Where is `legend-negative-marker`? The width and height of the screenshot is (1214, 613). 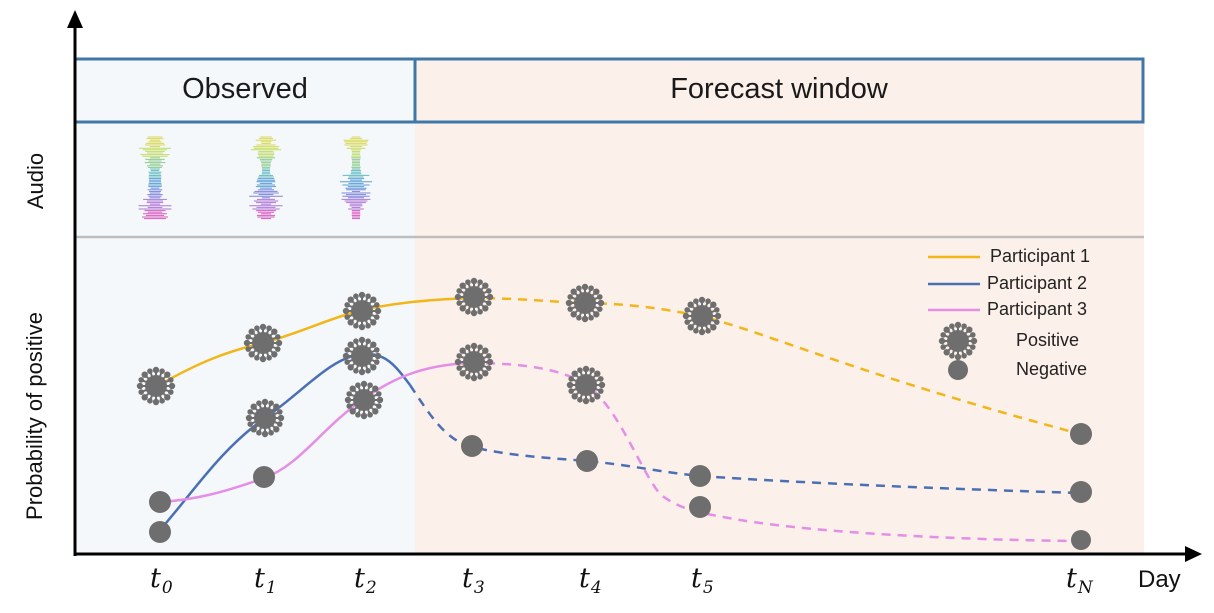 legend-negative-marker is located at coordinates (958, 370).